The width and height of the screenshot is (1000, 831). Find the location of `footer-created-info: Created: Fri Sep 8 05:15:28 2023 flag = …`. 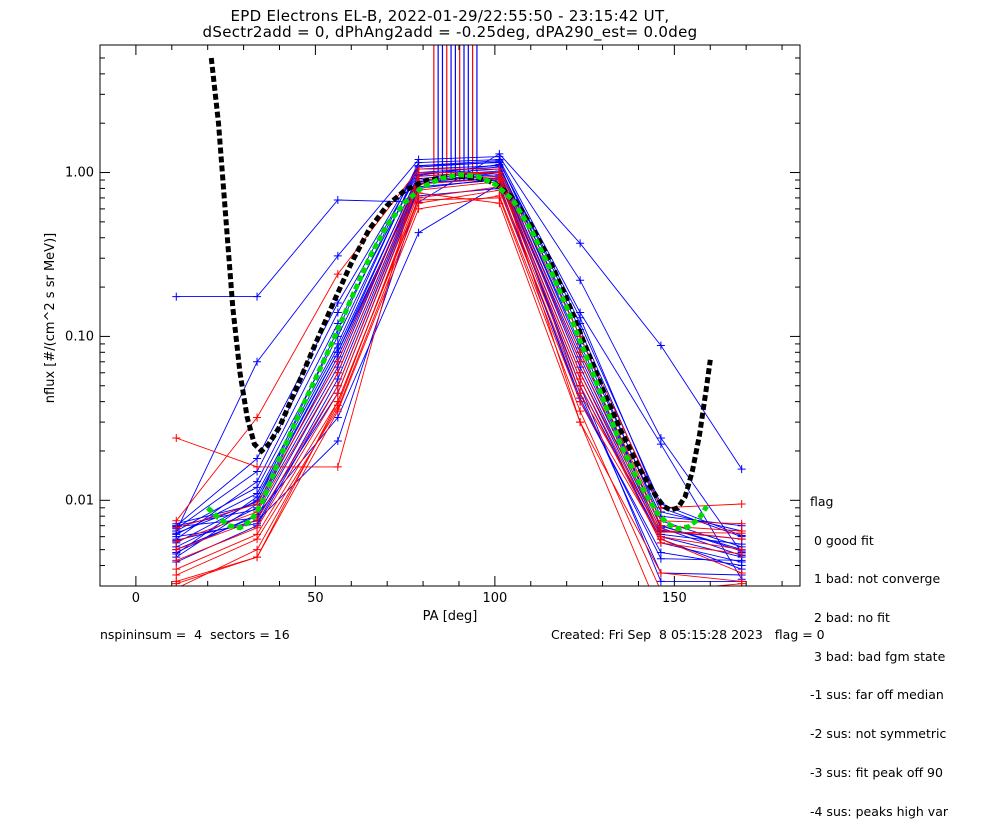

footer-created-info: Created: Fri Sep 8 05:15:28 2023 flag = … is located at coordinates (688, 634).